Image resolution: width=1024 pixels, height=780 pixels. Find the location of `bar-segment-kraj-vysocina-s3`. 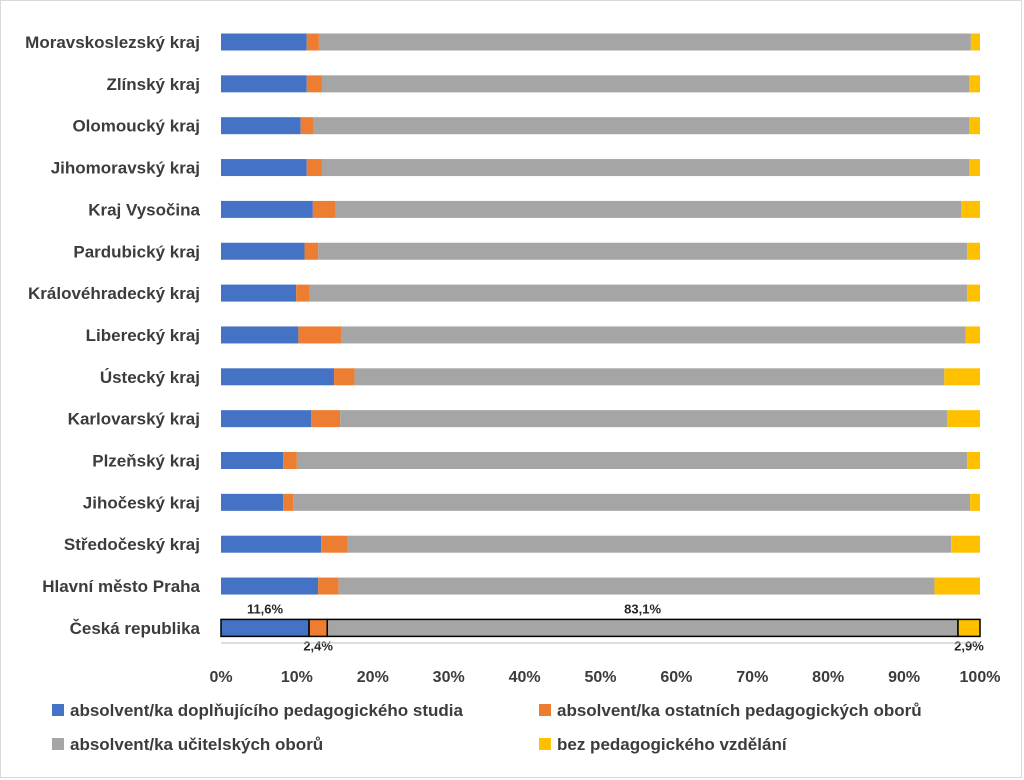

bar-segment-kraj-vysocina-s3 is located at coordinates (648, 209).